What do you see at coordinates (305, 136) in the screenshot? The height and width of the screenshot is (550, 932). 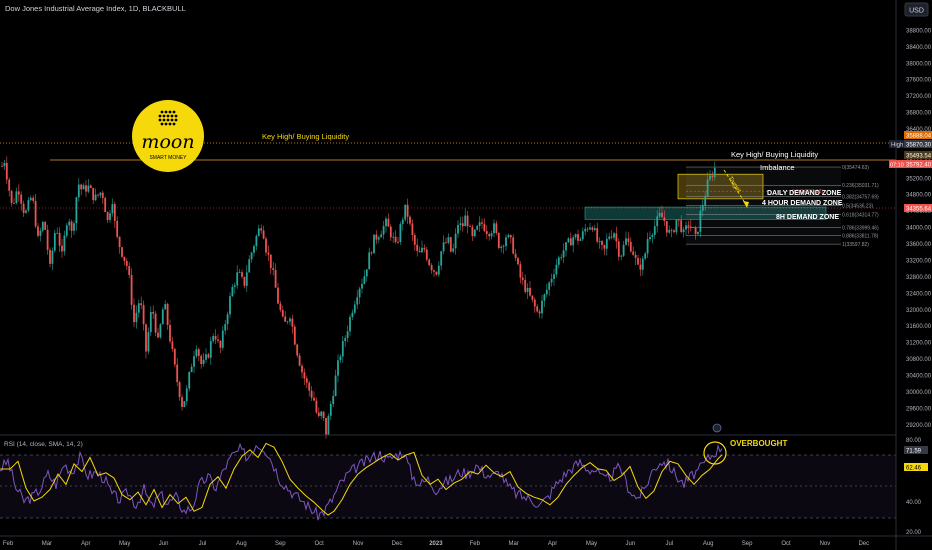 I see `key-high-label-left: Key High/ Buying Liquidity` at bounding box center [305, 136].